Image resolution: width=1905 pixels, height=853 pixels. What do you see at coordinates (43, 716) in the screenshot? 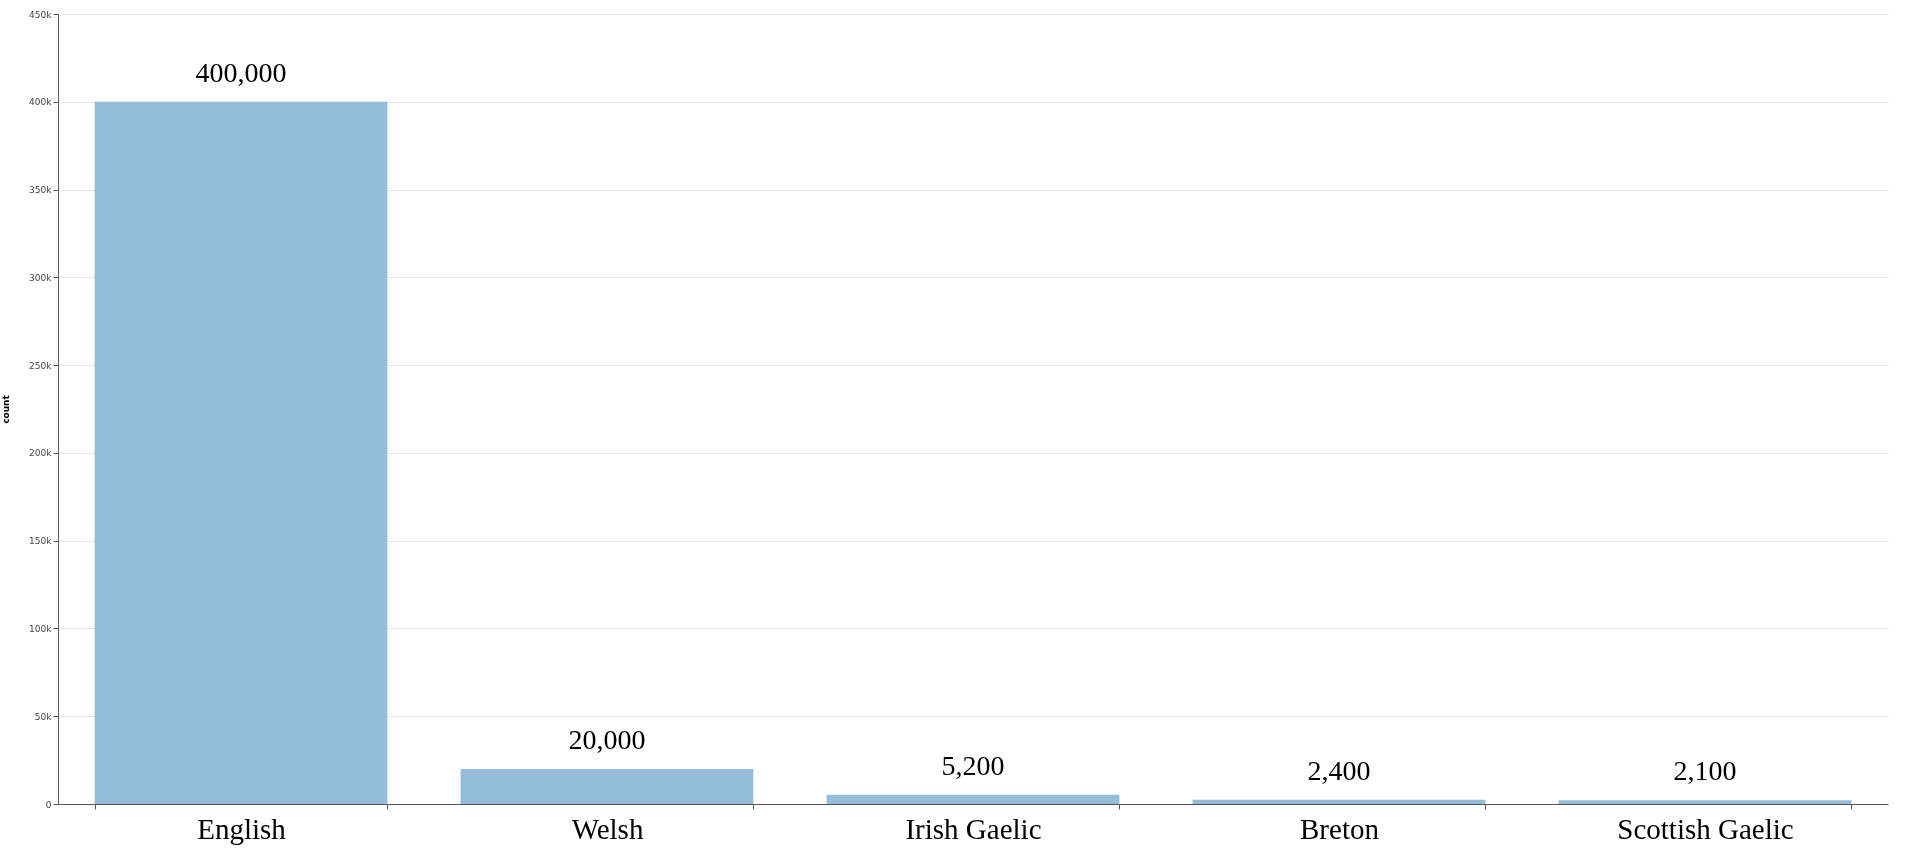
I see `y-tick-label: 50k` at bounding box center [43, 716].